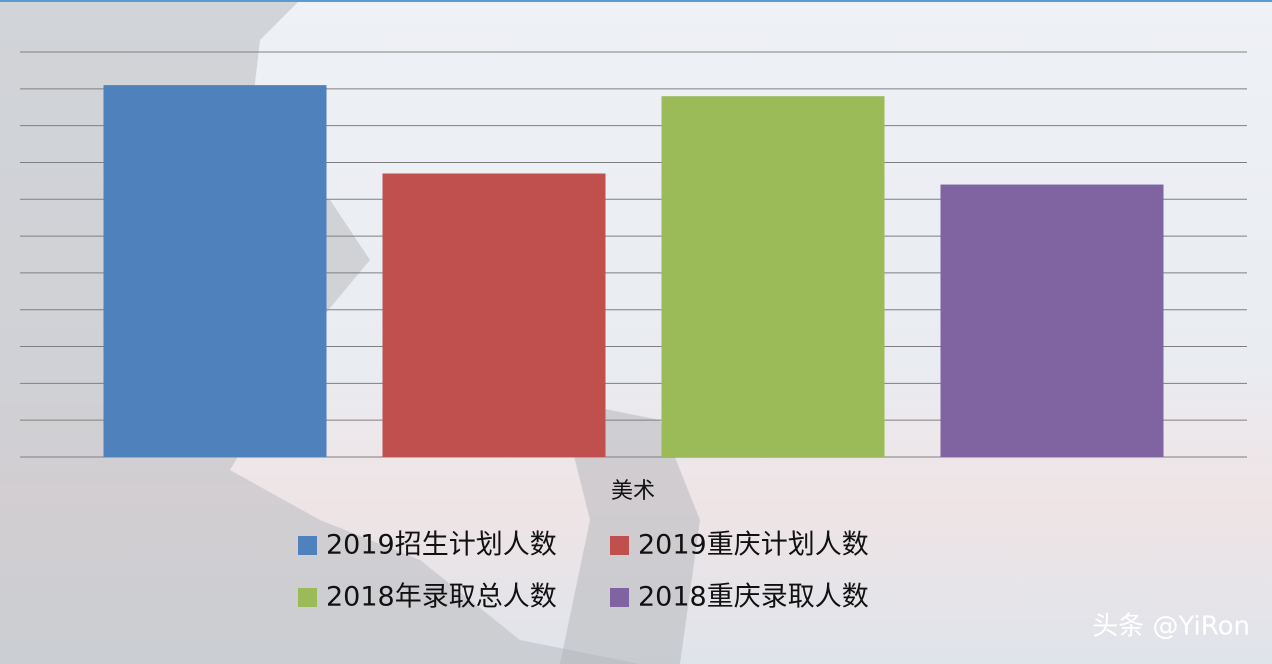 The width and height of the screenshot is (1272, 664). What do you see at coordinates (441, 597) in the screenshot?
I see `legend-label: 2018年录取总人数` at bounding box center [441, 597].